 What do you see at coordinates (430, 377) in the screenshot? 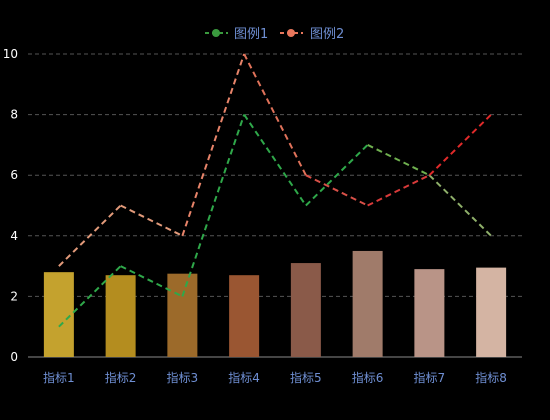
I see `x-tick-label: 指标7` at bounding box center [430, 377].